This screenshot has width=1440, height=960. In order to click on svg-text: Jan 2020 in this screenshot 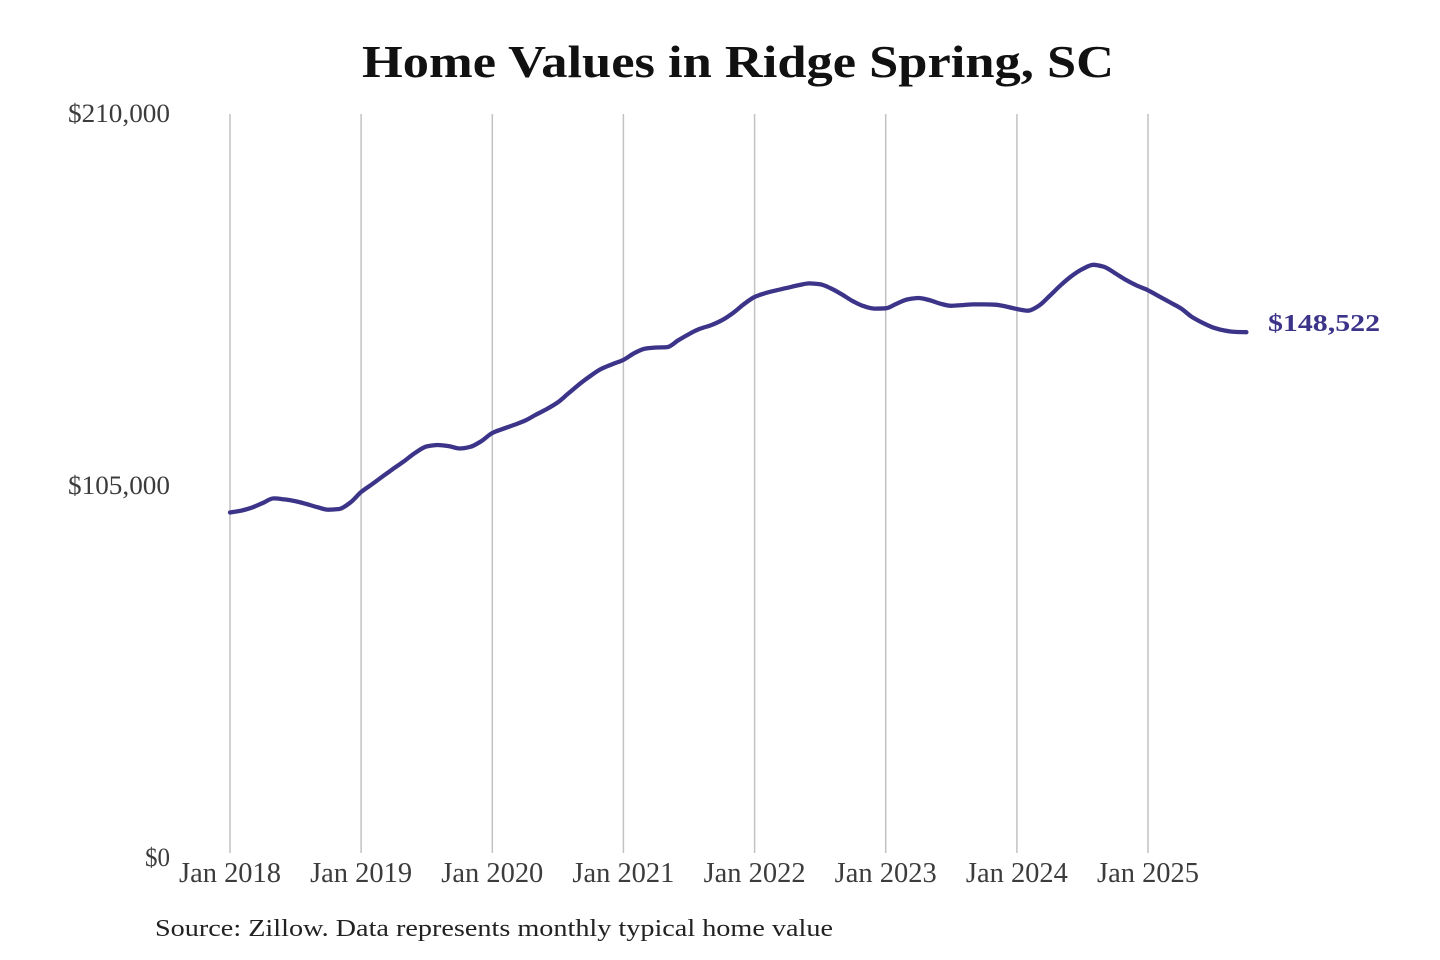, I will do `click(492, 873)`.